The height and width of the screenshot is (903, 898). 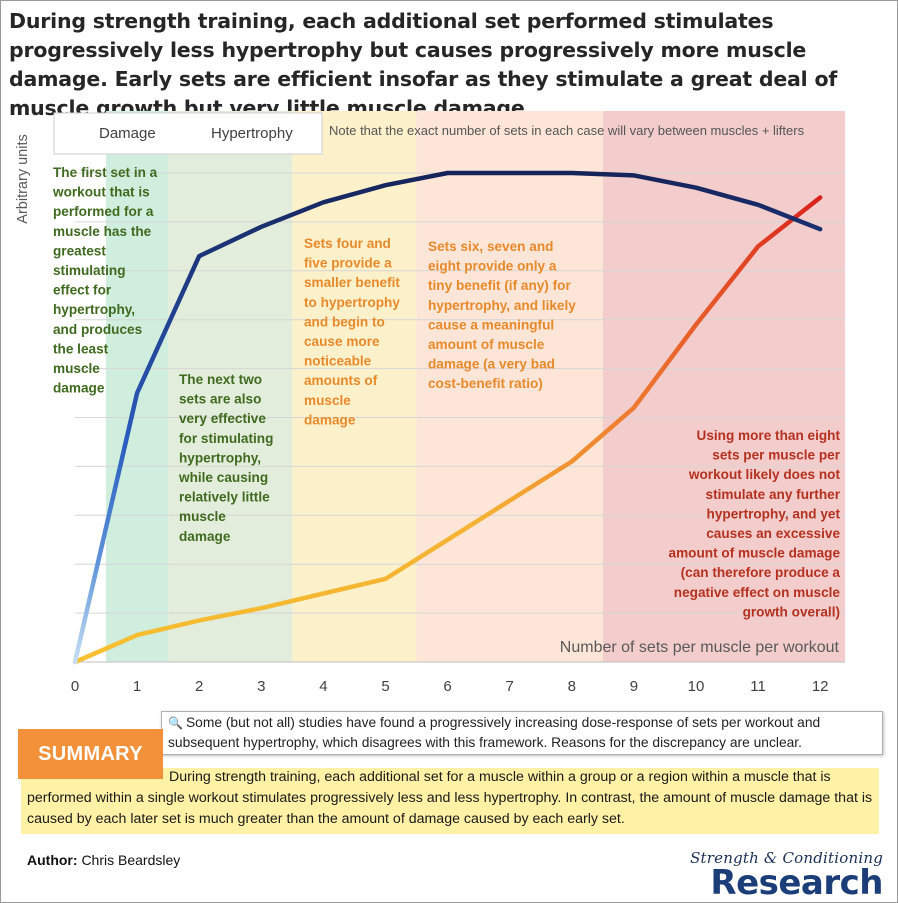 I want to click on zone2-note-line: sets are also, so click(x=220, y=399).